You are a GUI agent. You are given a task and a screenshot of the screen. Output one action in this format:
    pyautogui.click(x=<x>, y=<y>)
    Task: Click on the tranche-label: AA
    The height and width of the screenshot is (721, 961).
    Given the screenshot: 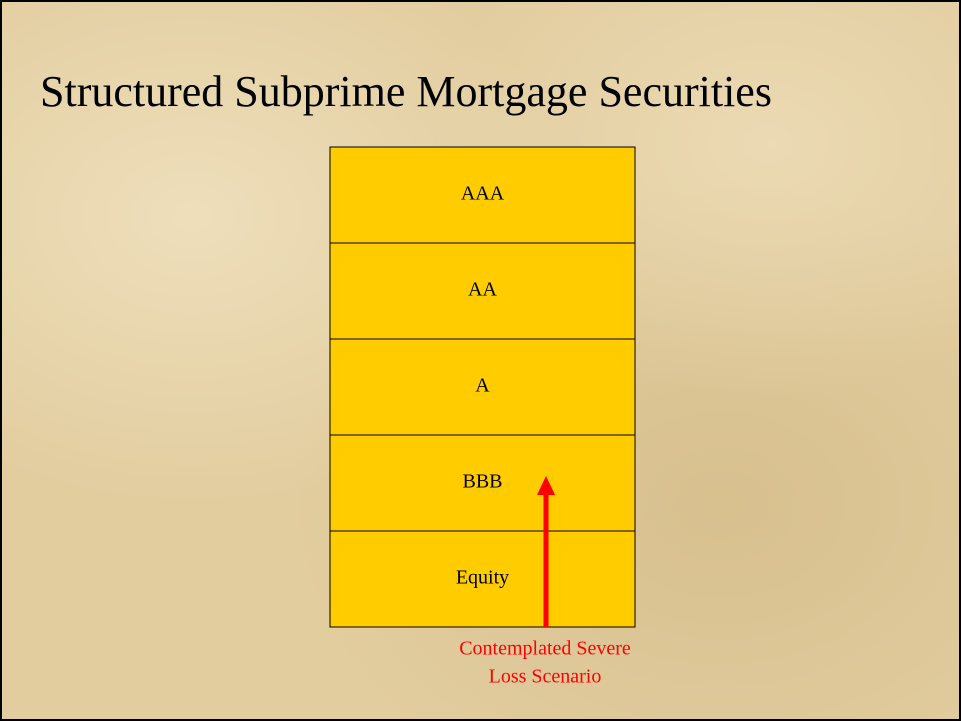 What is the action you would take?
    pyautogui.click(x=482, y=290)
    